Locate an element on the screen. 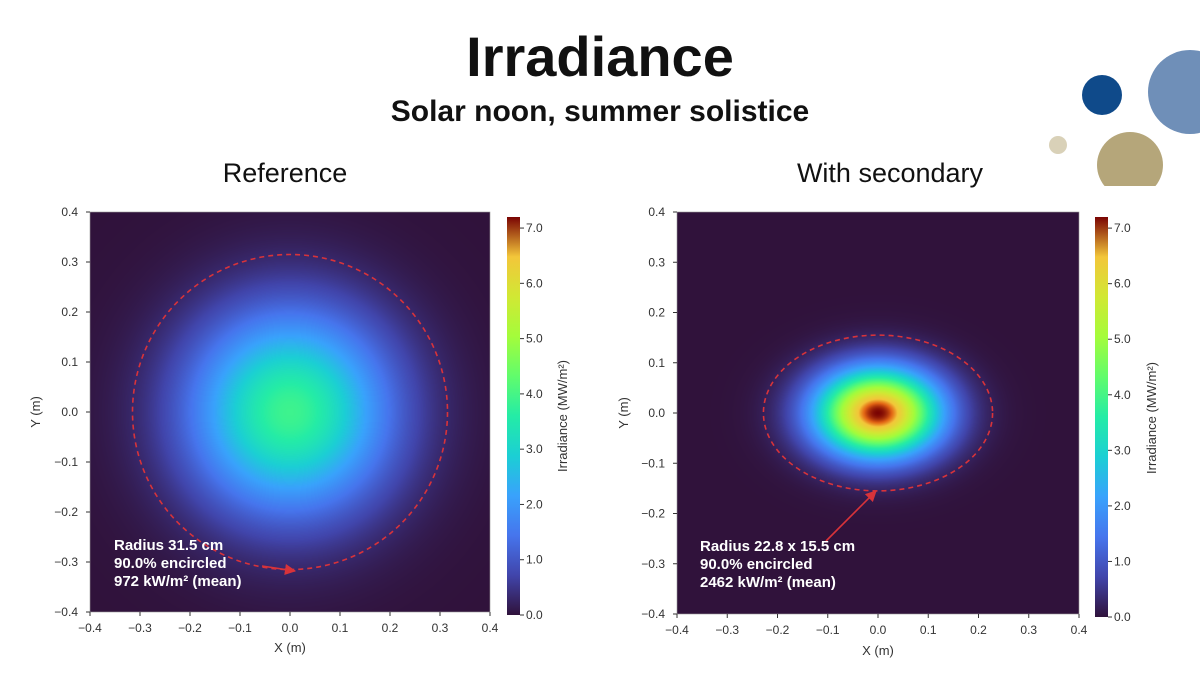 Image resolution: width=1200 pixels, height=675 pixels. slide-title: Irradiance is located at coordinates (600, 56).